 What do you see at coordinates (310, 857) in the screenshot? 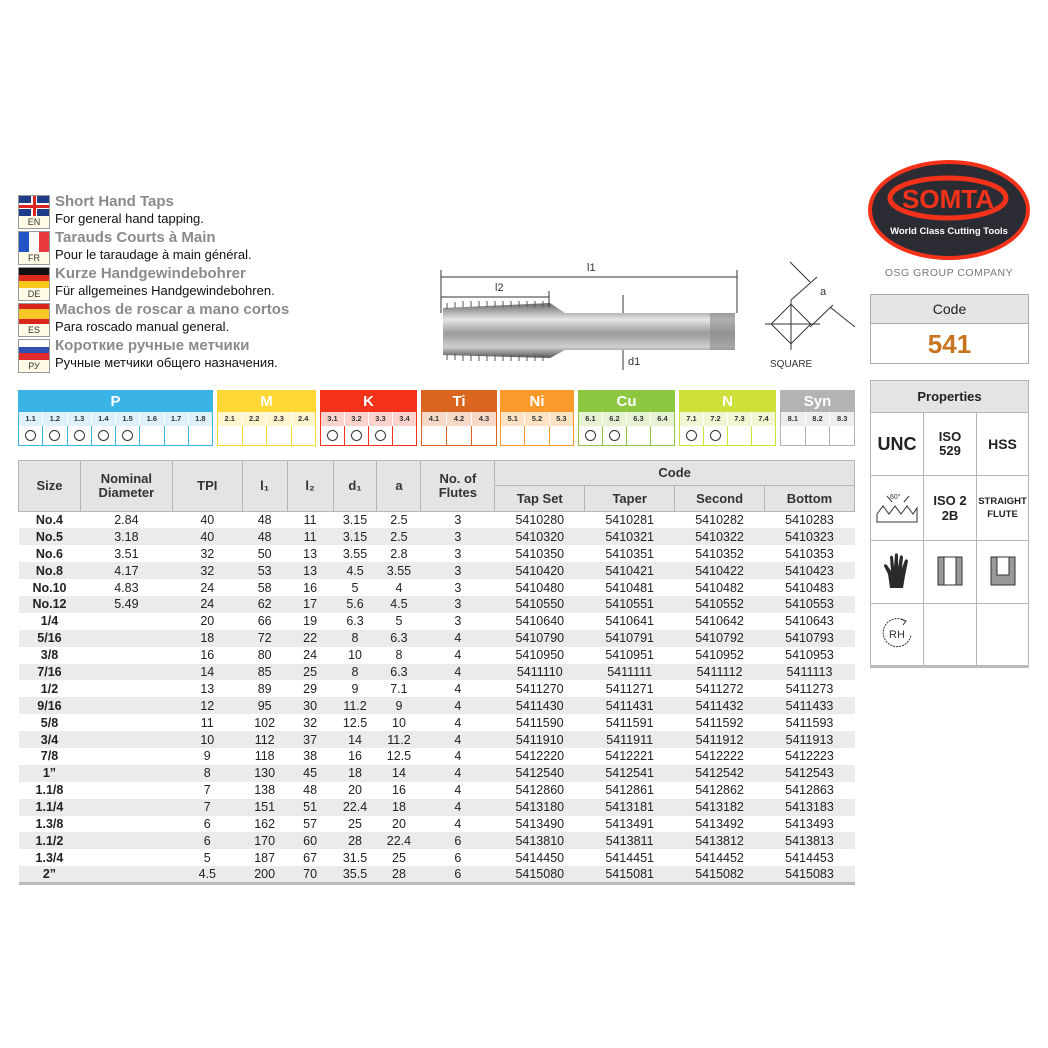
I see `l2: 67` at bounding box center [310, 857].